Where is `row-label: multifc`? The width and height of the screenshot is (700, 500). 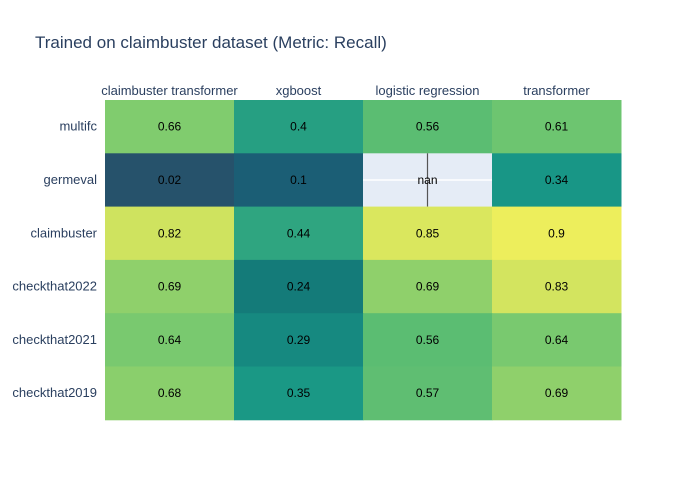
row-label: multifc is located at coordinates (78, 126).